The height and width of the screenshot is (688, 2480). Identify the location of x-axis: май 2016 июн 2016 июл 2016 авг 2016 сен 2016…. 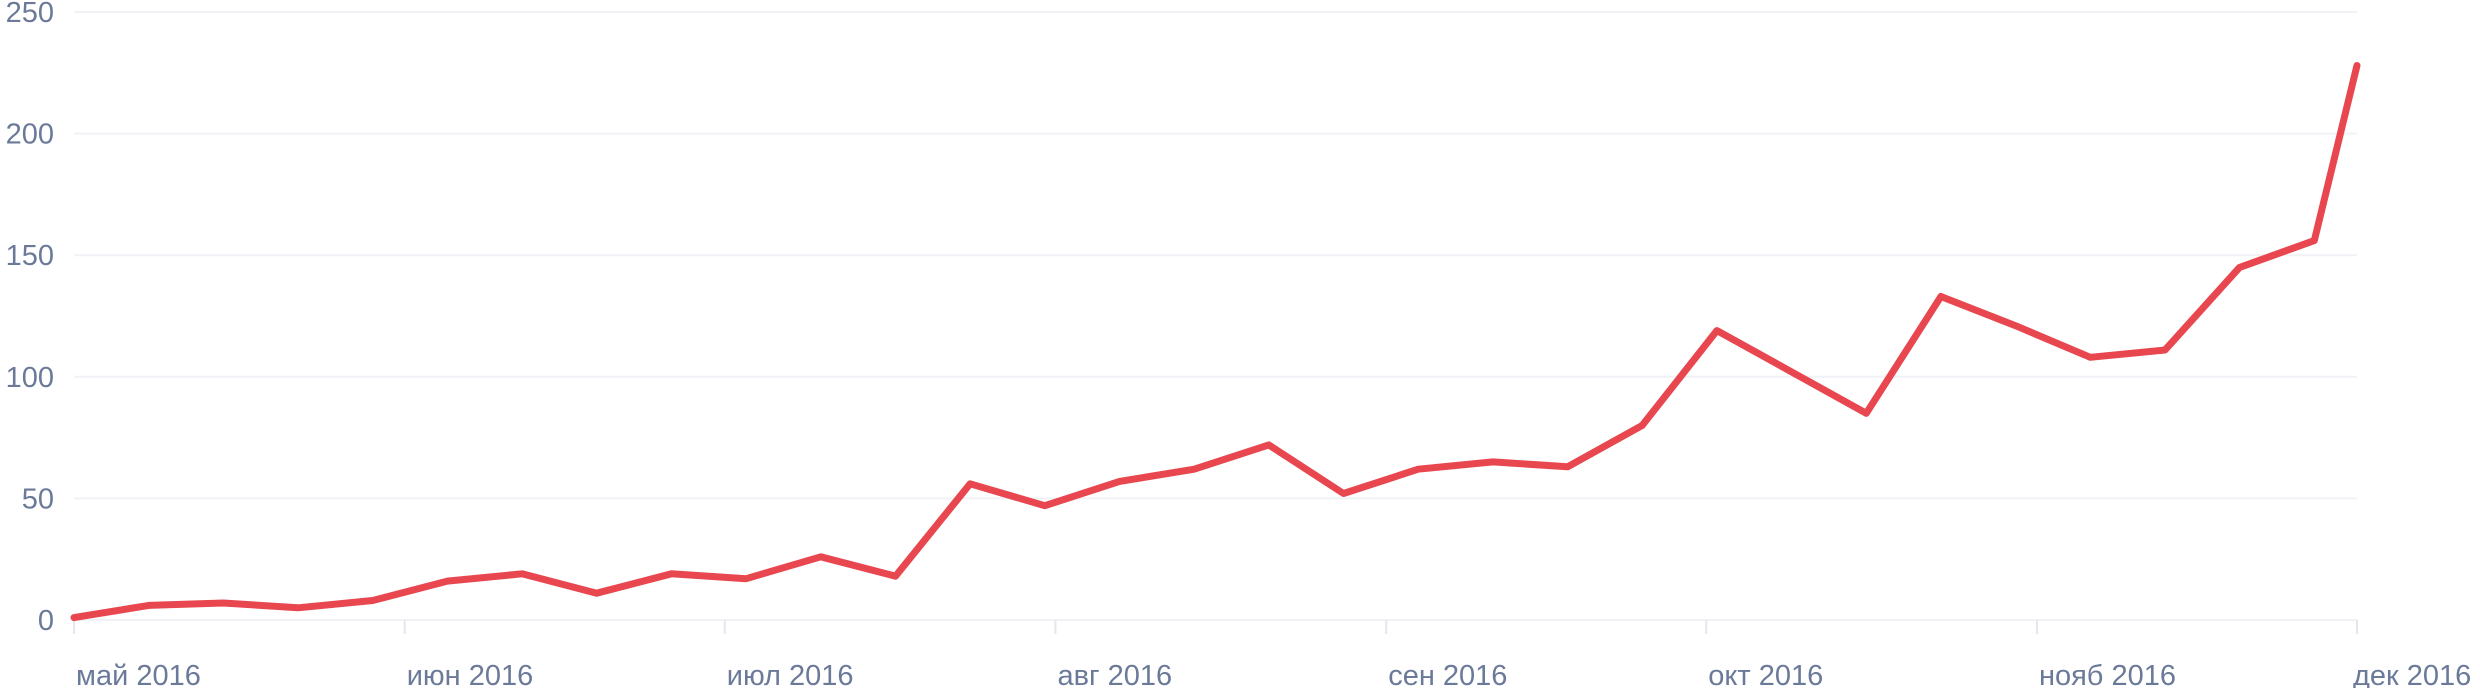
(1272, 654).